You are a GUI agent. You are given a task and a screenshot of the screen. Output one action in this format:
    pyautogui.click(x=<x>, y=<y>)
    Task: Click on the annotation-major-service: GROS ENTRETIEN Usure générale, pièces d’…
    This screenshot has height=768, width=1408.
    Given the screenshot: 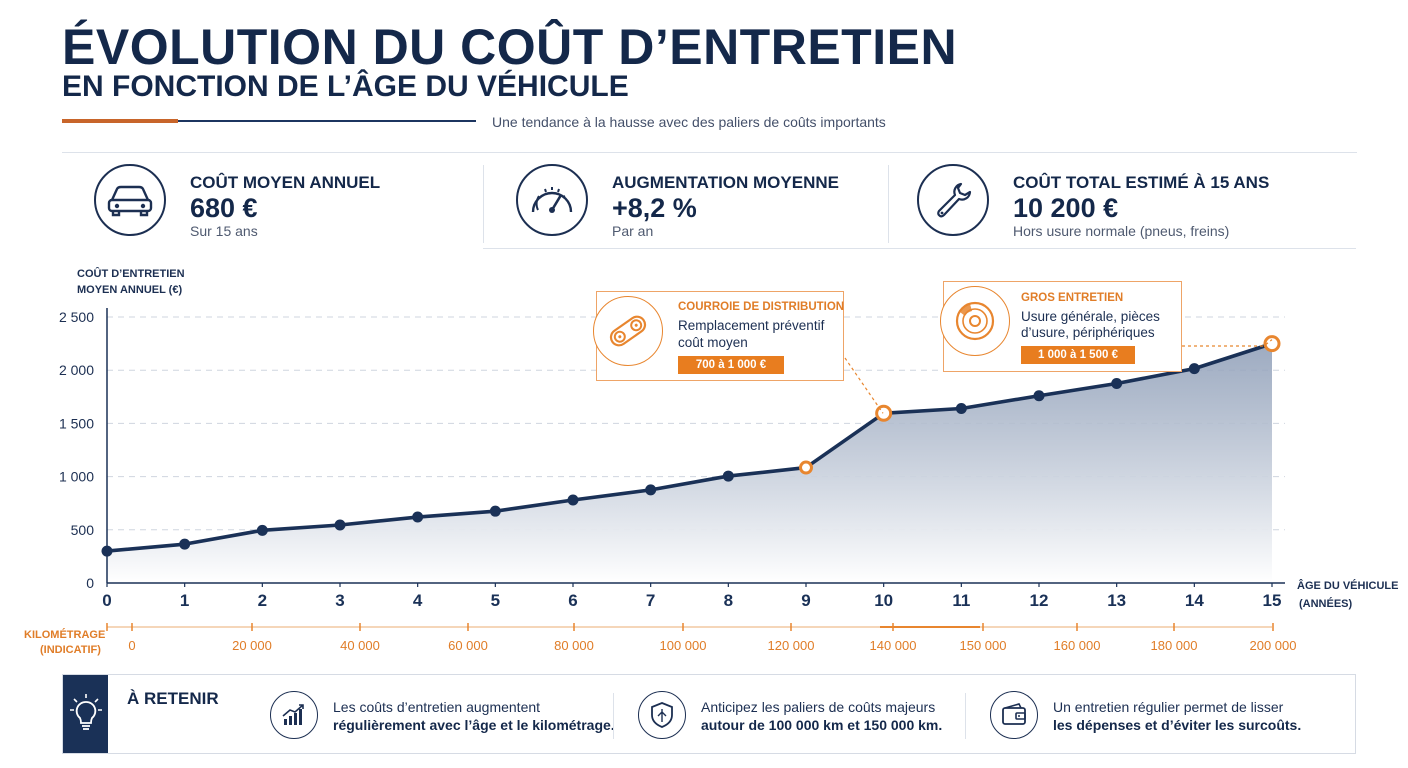 What is the action you would take?
    pyautogui.click(x=1061, y=326)
    